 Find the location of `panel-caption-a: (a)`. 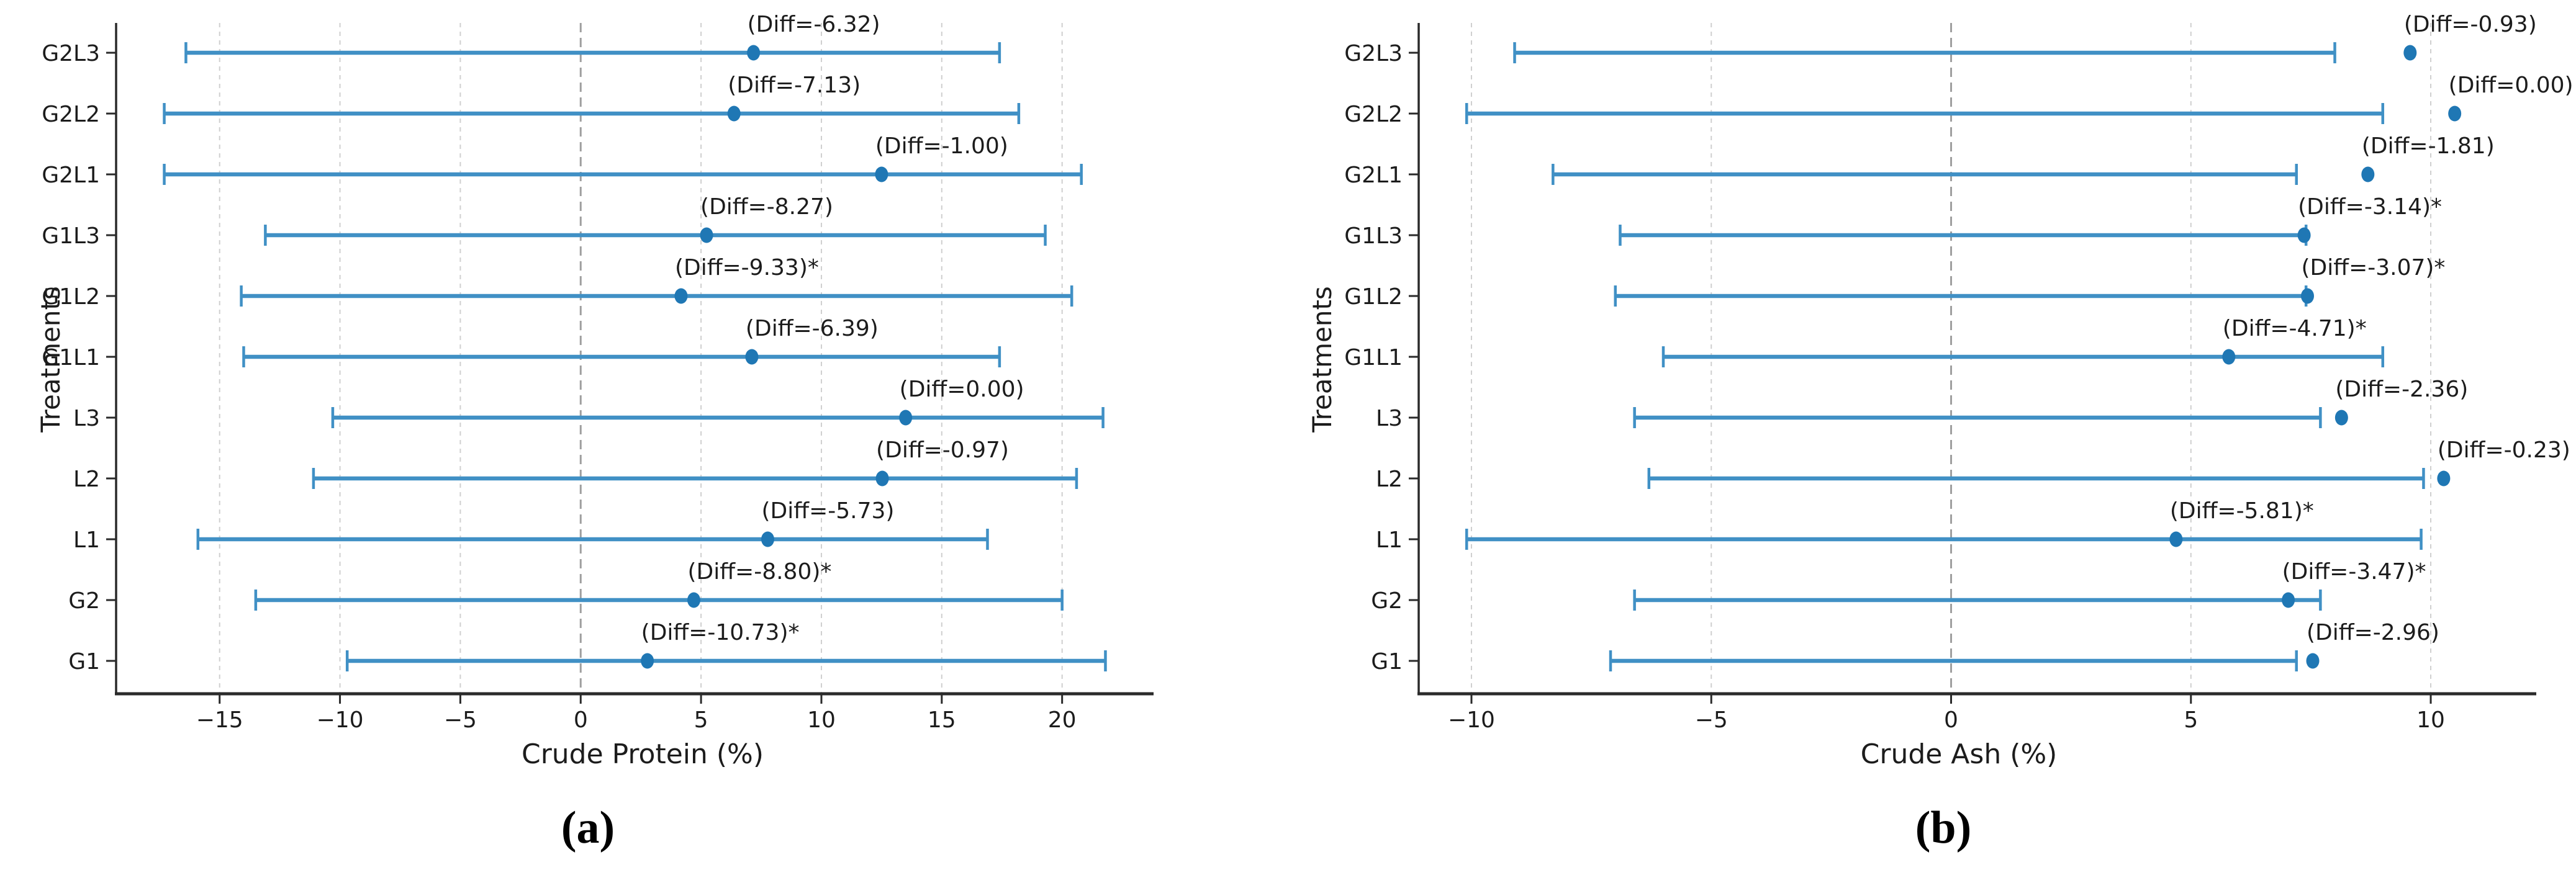

panel-caption-a: (a) is located at coordinates (588, 827).